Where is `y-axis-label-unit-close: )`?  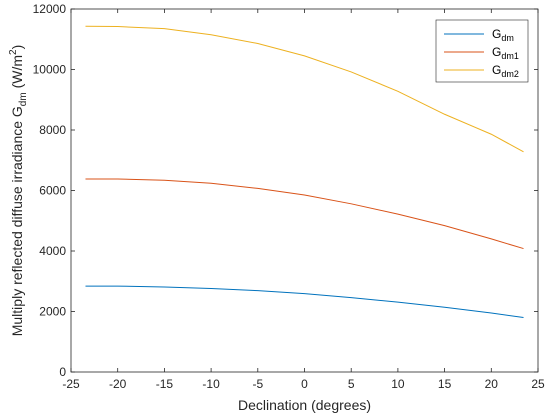 y-axis-label-unit-close: ) is located at coordinates (17, 47).